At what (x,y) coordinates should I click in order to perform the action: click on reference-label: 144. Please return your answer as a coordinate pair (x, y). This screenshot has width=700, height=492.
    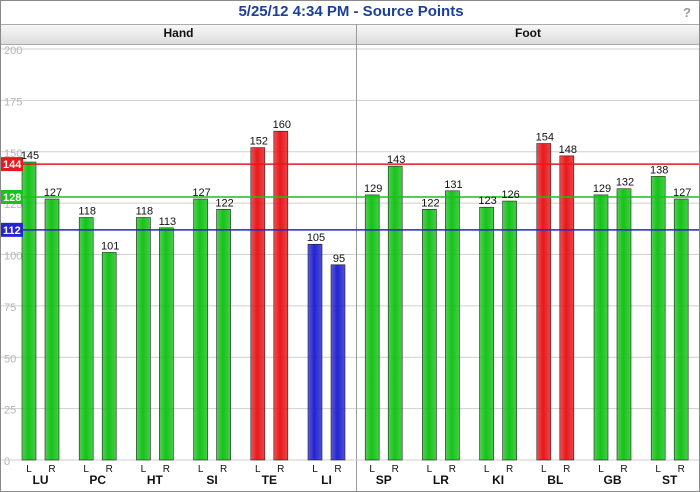
    Looking at the image, I should click on (12, 165).